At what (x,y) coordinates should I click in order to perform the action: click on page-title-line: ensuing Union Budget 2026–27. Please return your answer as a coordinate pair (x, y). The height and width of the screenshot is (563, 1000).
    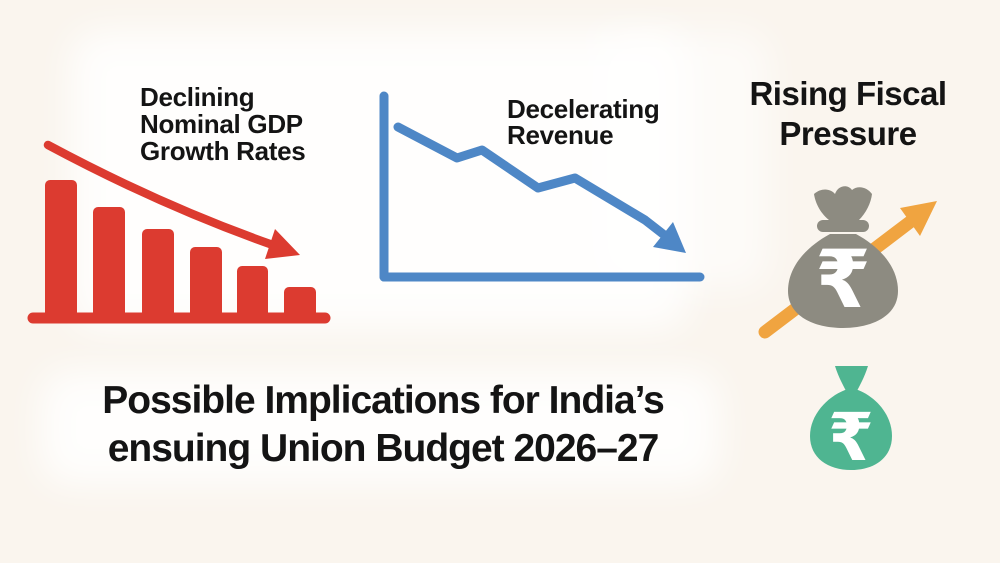
    Looking at the image, I should click on (383, 448).